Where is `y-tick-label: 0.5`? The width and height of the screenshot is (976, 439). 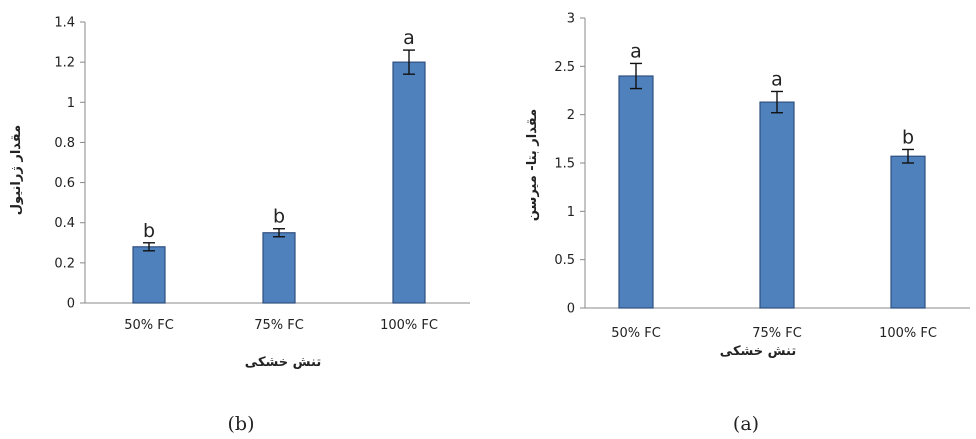
y-tick-label: 0.5 is located at coordinates (564, 260).